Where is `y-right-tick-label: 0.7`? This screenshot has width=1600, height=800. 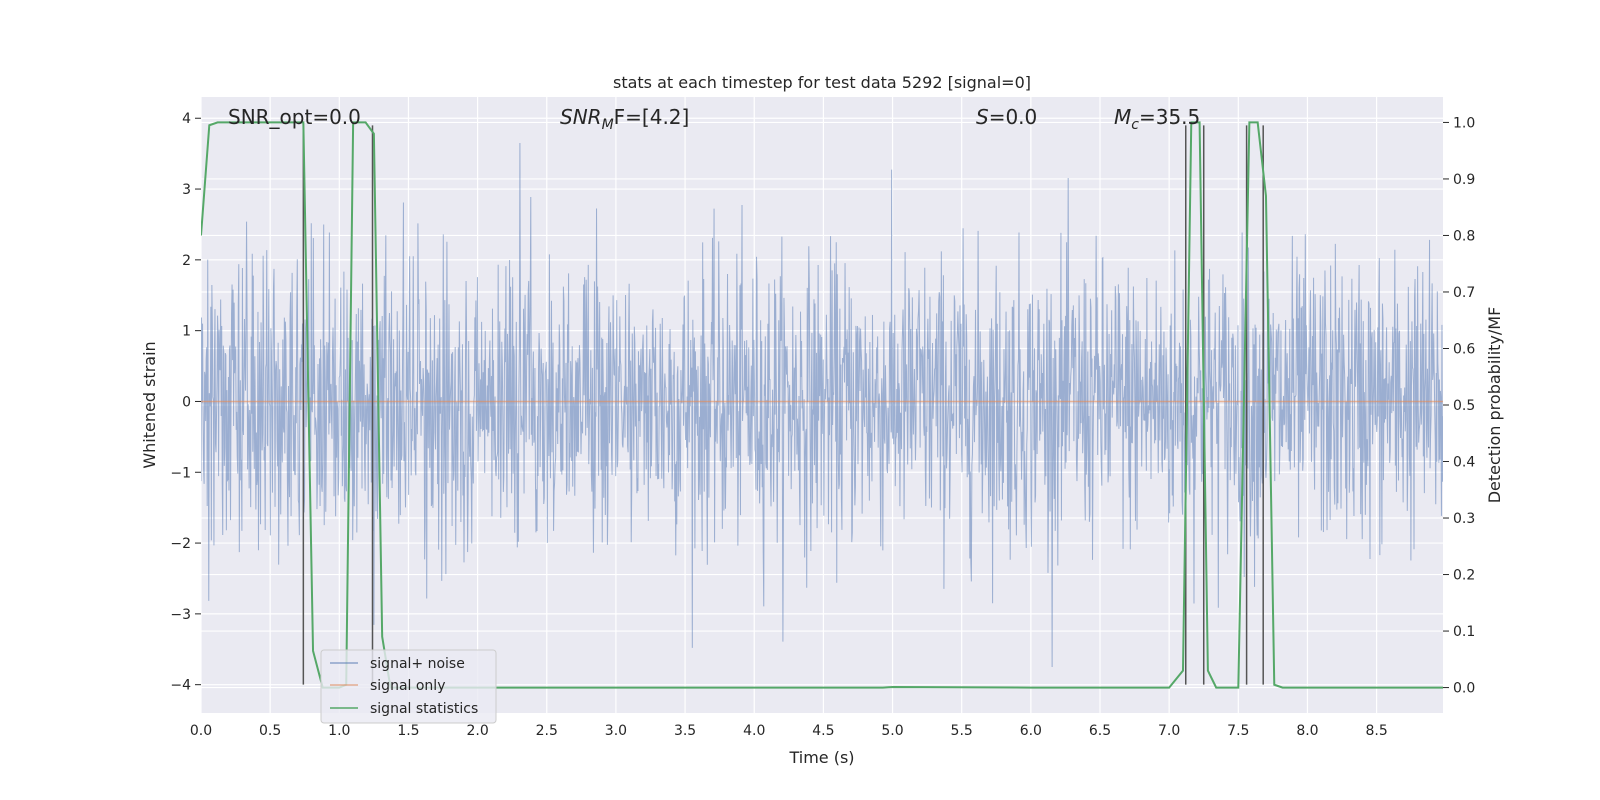 y-right-tick-label: 0.7 is located at coordinates (1464, 293).